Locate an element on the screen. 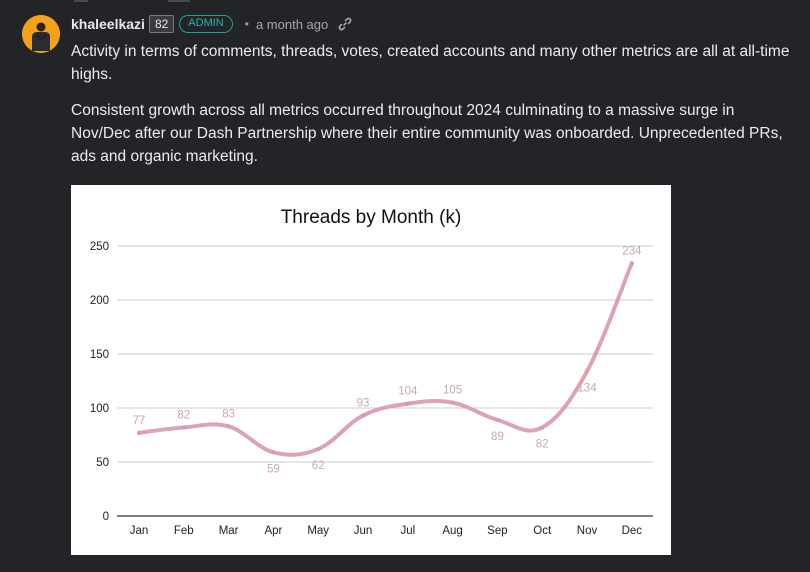  x-tick-label: Jun is located at coordinates (363, 531).